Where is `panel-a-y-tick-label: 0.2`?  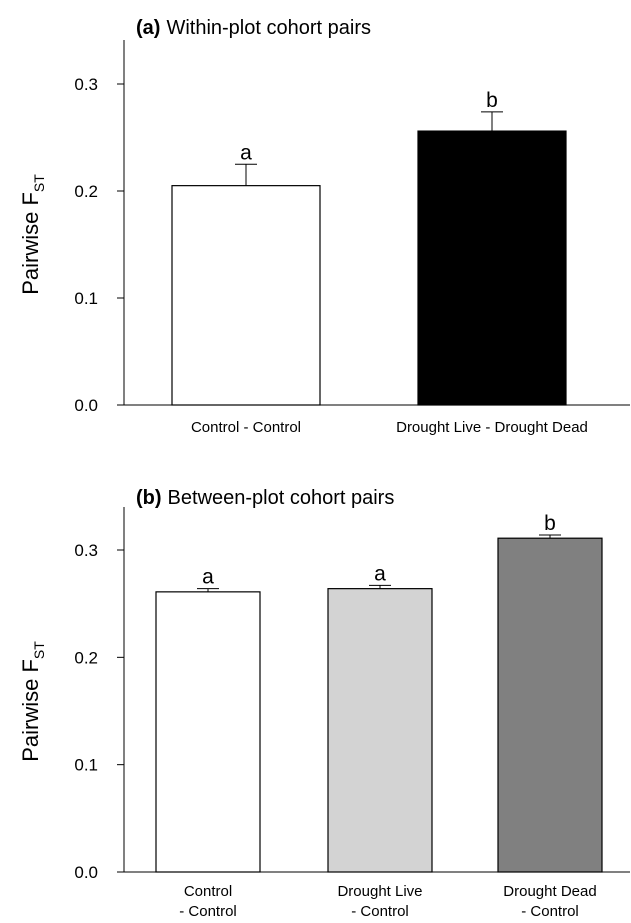
panel-a-y-tick-label: 0.2 is located at coordinates (86, 191).